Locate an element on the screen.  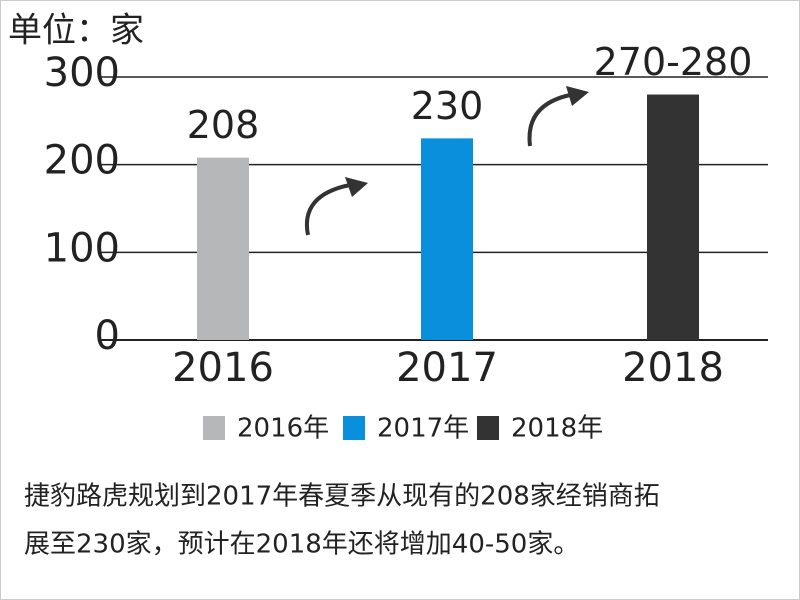
value-label: 270-280 is located at coordinates (673, 62).